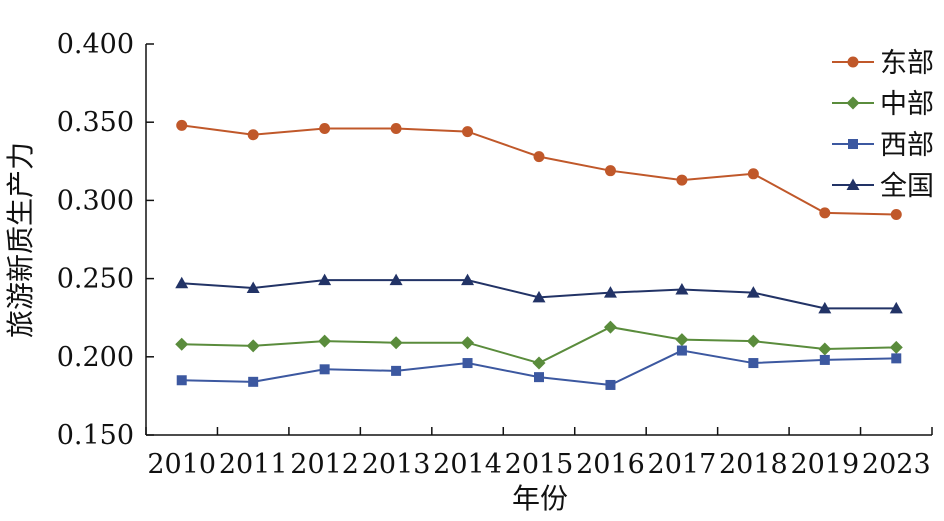  I want to click on legend-item: 中部, so click(883, 104).